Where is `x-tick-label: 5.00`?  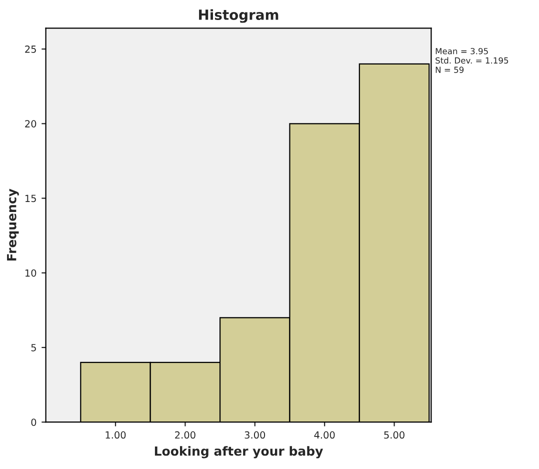
x-tick-label: 5.00 is located at coordinates (394, 435).